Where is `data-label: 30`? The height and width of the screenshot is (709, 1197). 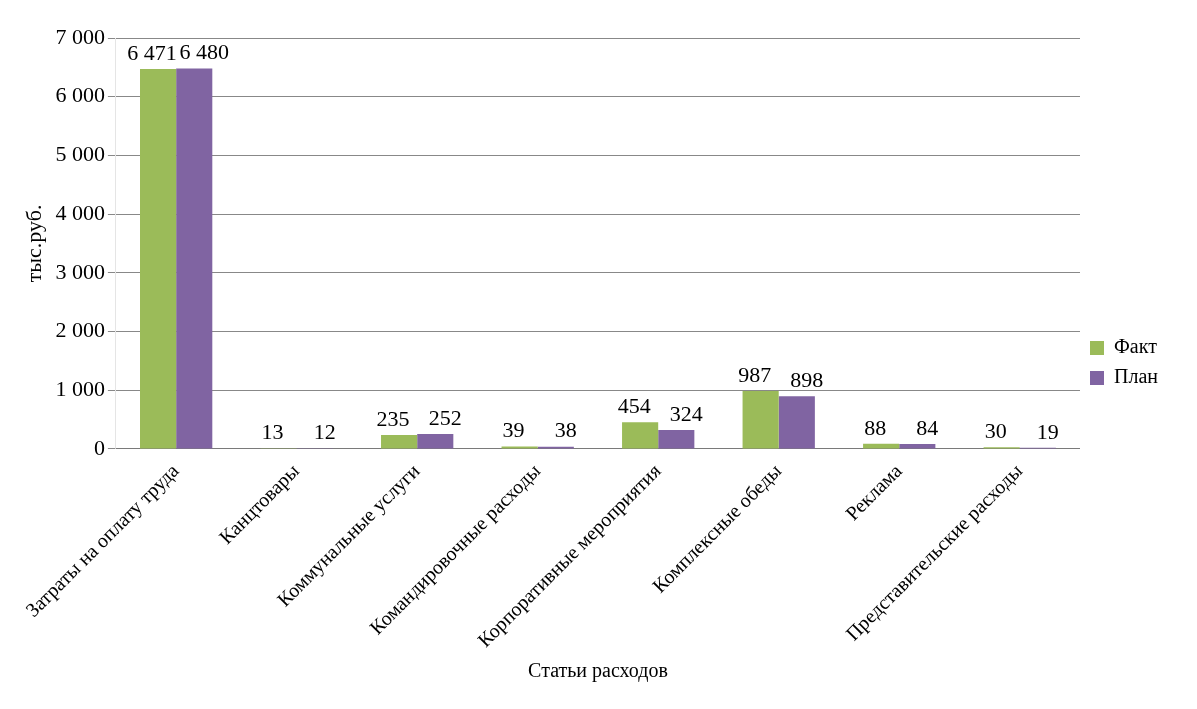
data-label: 30 is located at coordinates (995, 430).